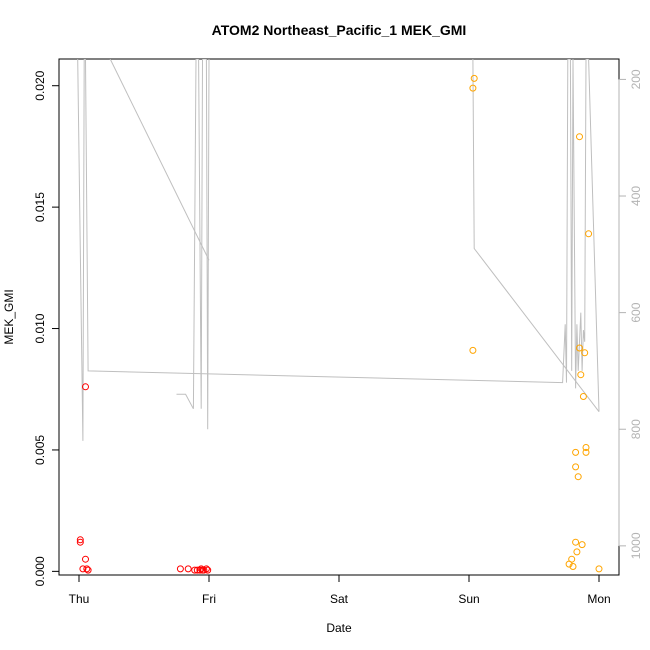  Describe the element at coordinates (40, 207) in the screenshot. I see `y-tick-label: 0.015` at that location.